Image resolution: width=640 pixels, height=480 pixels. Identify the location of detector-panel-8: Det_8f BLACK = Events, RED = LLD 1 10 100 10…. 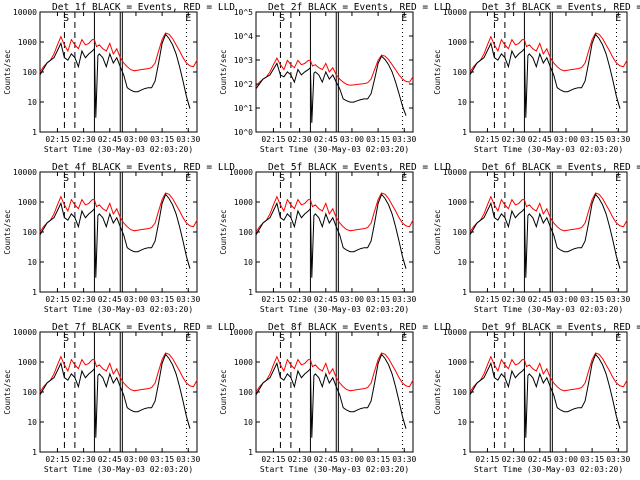
(335, 398).